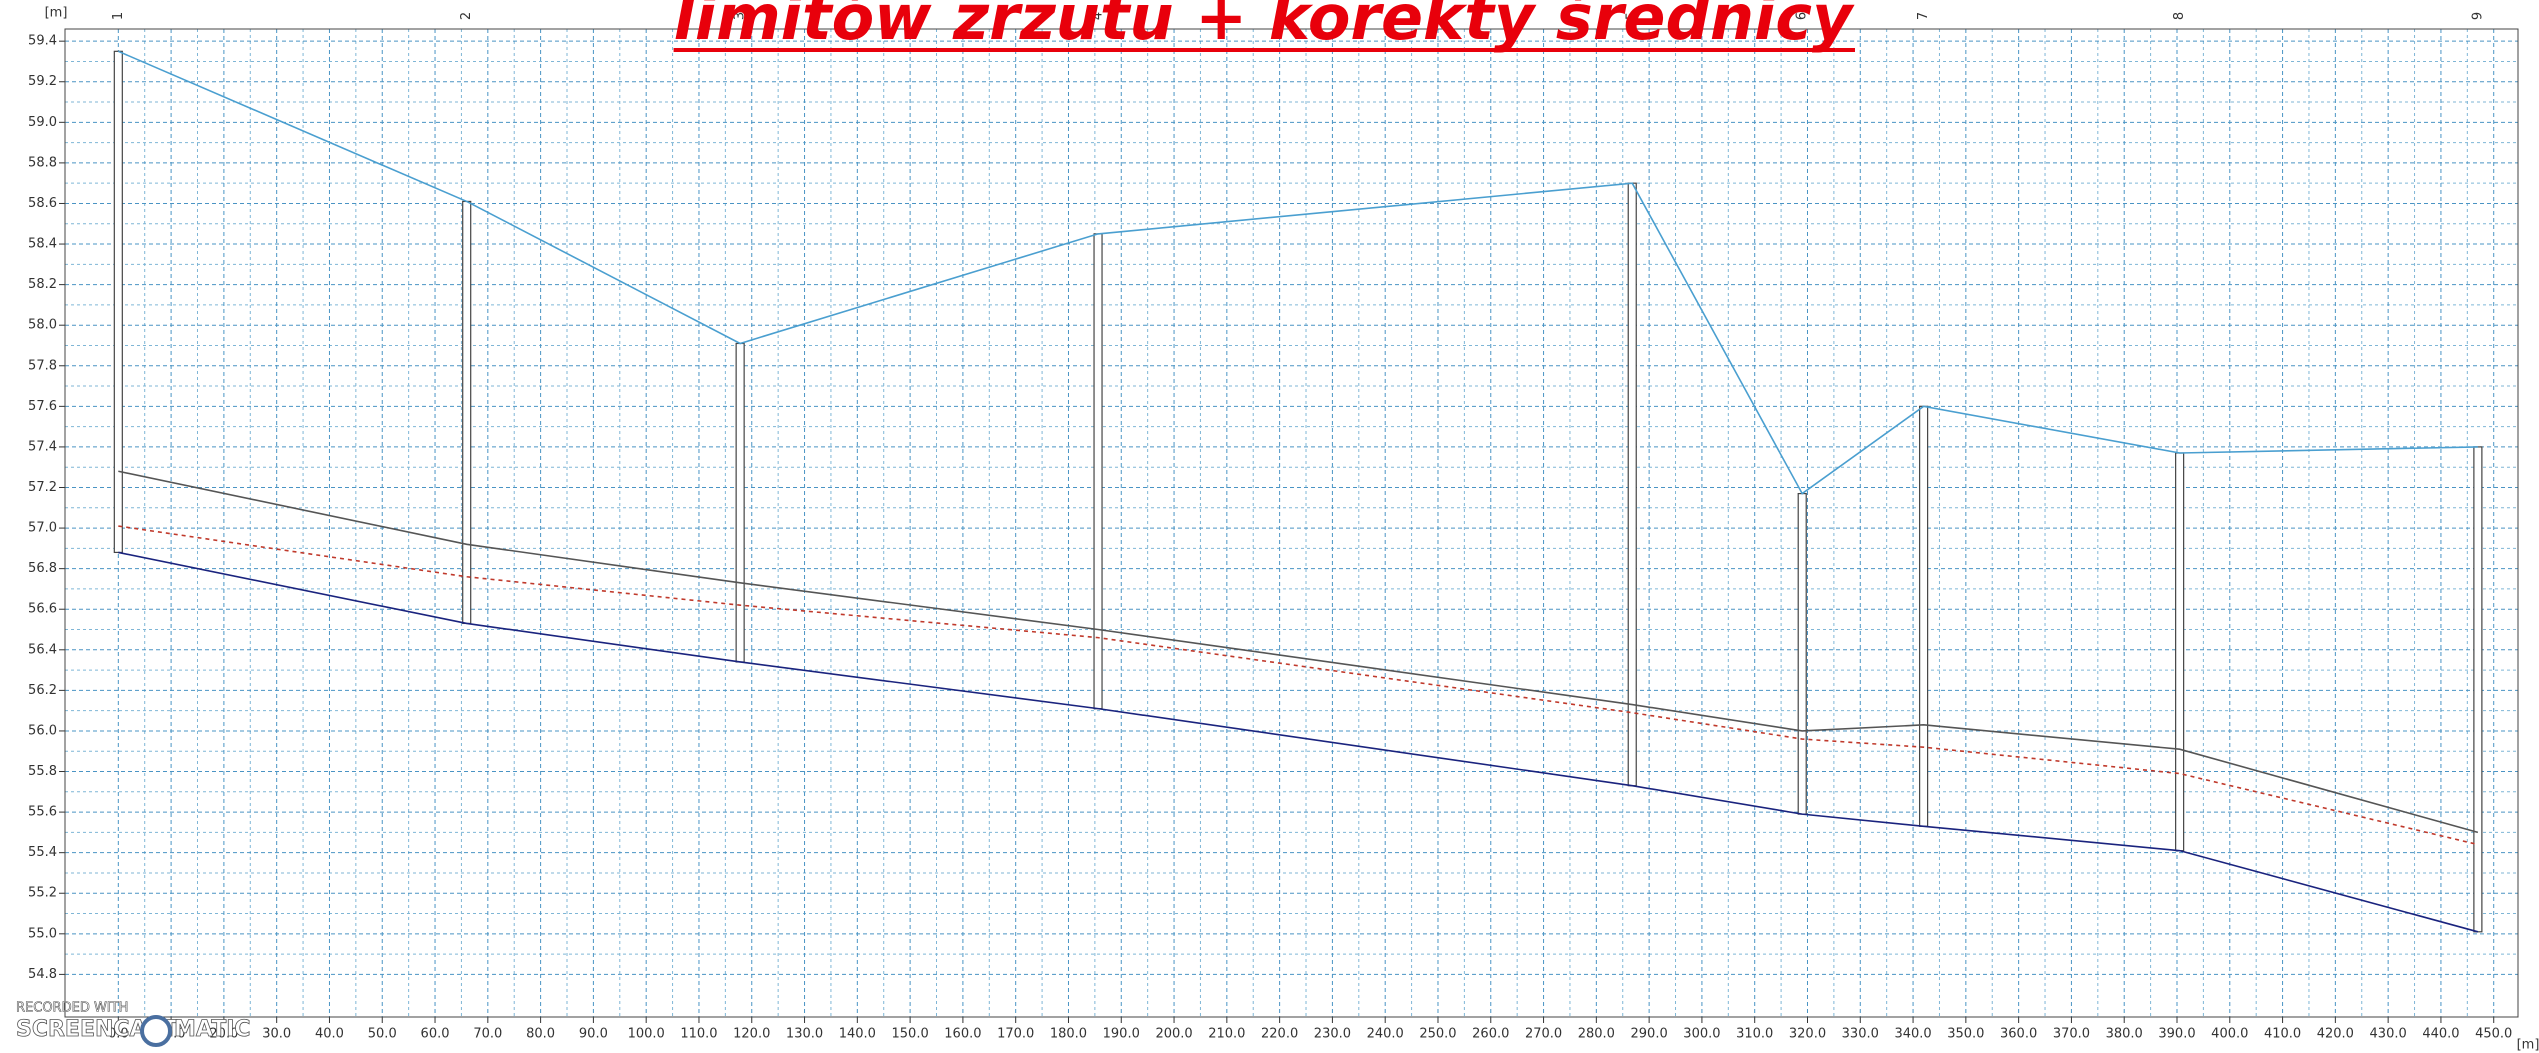 The width and height of the screenshot is (2539, 1053). What do you see at coordinates (42, 41) in the screenshot?
I see `y-tick-label: 59.4` at bounding box center [42, 41].